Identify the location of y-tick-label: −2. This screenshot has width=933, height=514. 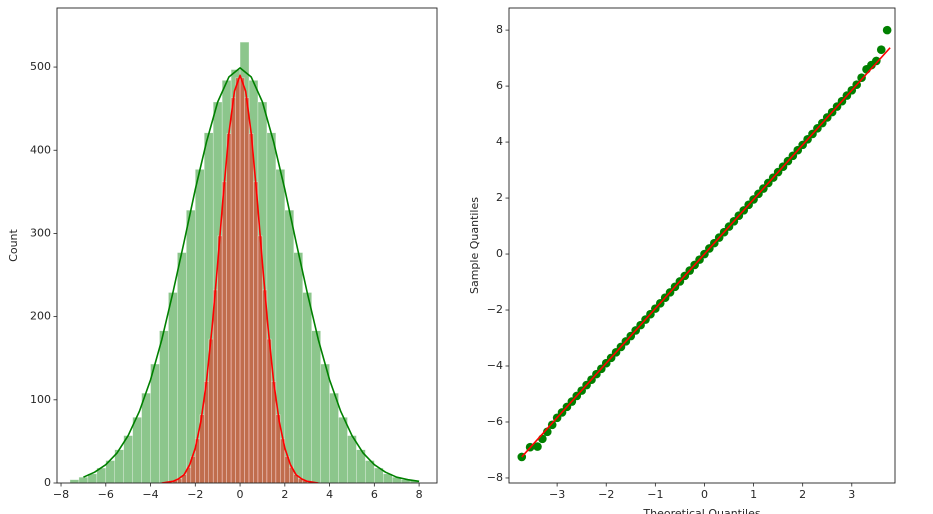
(495, 309).